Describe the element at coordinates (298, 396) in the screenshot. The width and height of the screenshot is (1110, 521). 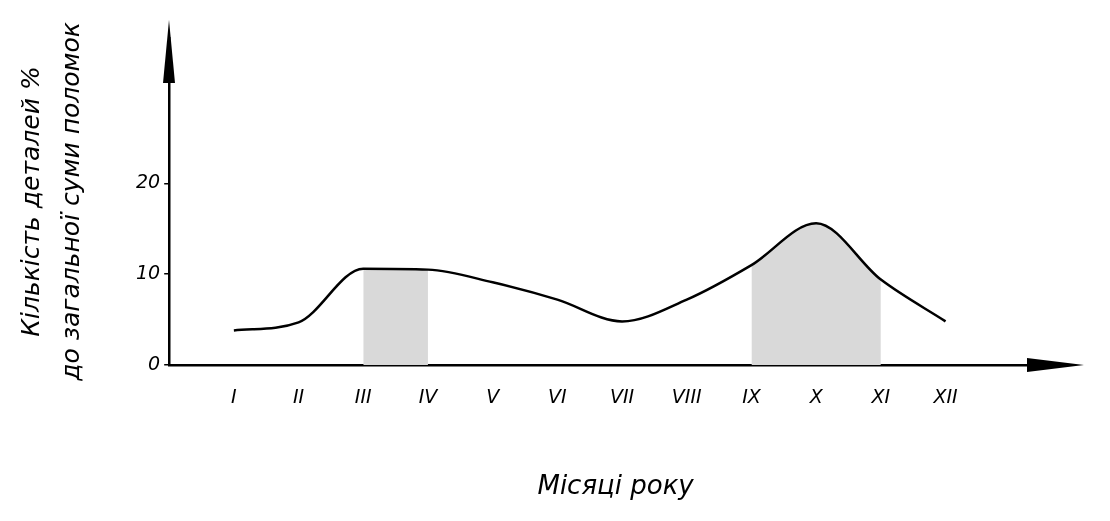
I see `x-tick-label: II` at that location.